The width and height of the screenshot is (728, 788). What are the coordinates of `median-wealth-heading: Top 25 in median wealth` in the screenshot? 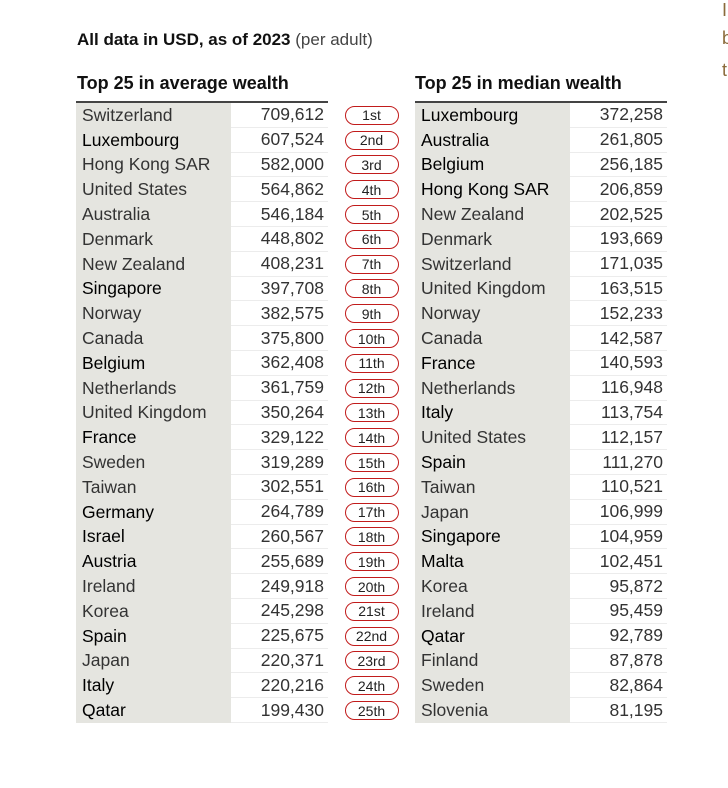 It's located at (518, 83).